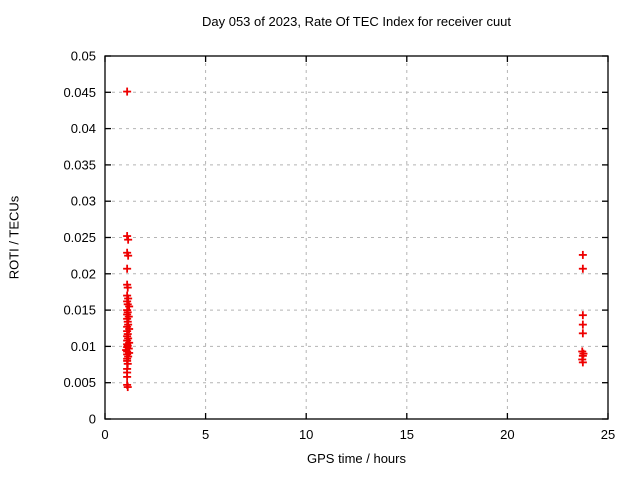  I want to click on x-tick-label: 5, so click(205, 434).